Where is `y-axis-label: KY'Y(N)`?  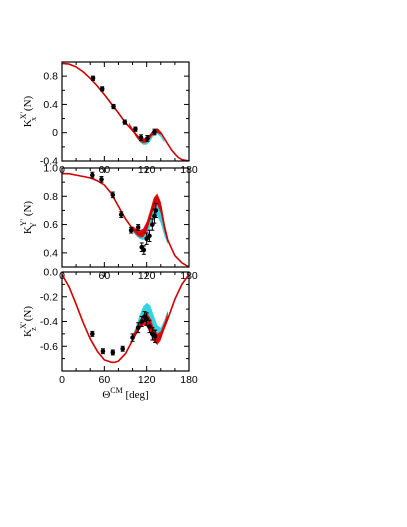
y-axis-label: KY'Y(N) is located at coordinates (28, 218).